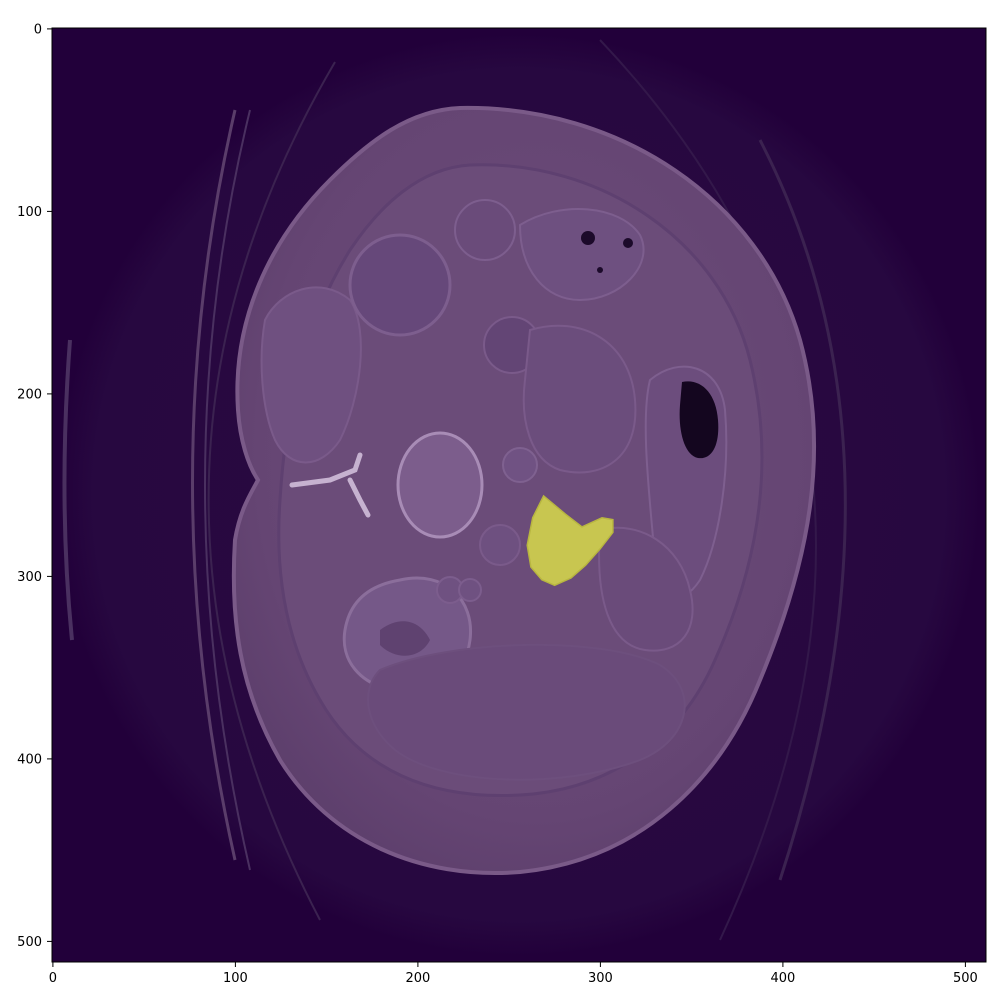  What do you see at coordinates (29, 942) in the screenshot?
I see `y-tick-label-500: 500` at bounding box center [29, 942].